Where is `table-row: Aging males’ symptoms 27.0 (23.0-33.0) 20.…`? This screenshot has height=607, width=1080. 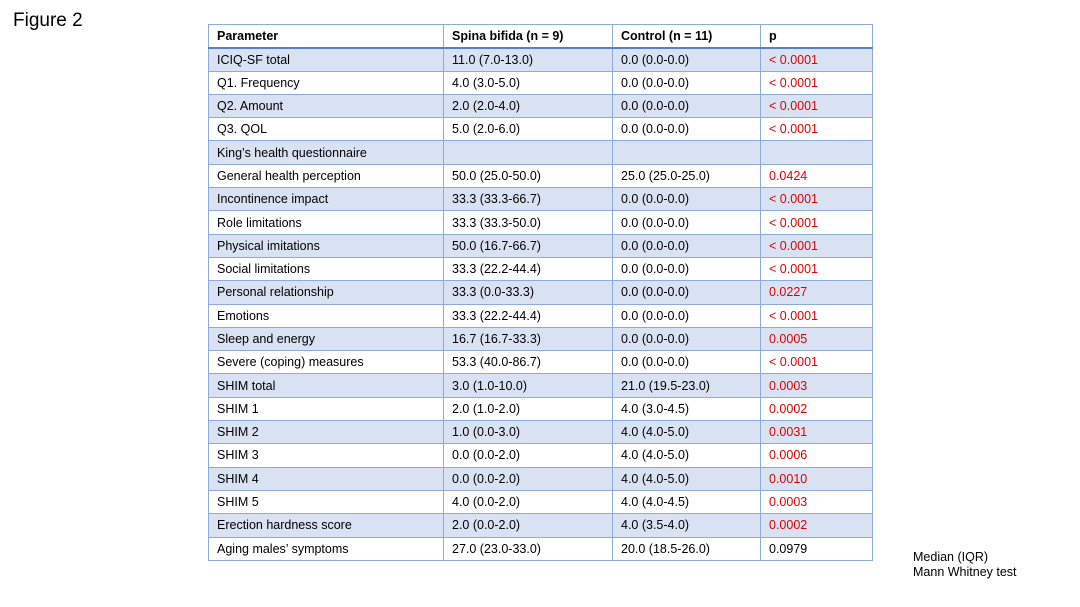
table-row: Aging males’ symptoms 27.0 (23.0-33.0) 20.… is located at coordinates (540, 548).